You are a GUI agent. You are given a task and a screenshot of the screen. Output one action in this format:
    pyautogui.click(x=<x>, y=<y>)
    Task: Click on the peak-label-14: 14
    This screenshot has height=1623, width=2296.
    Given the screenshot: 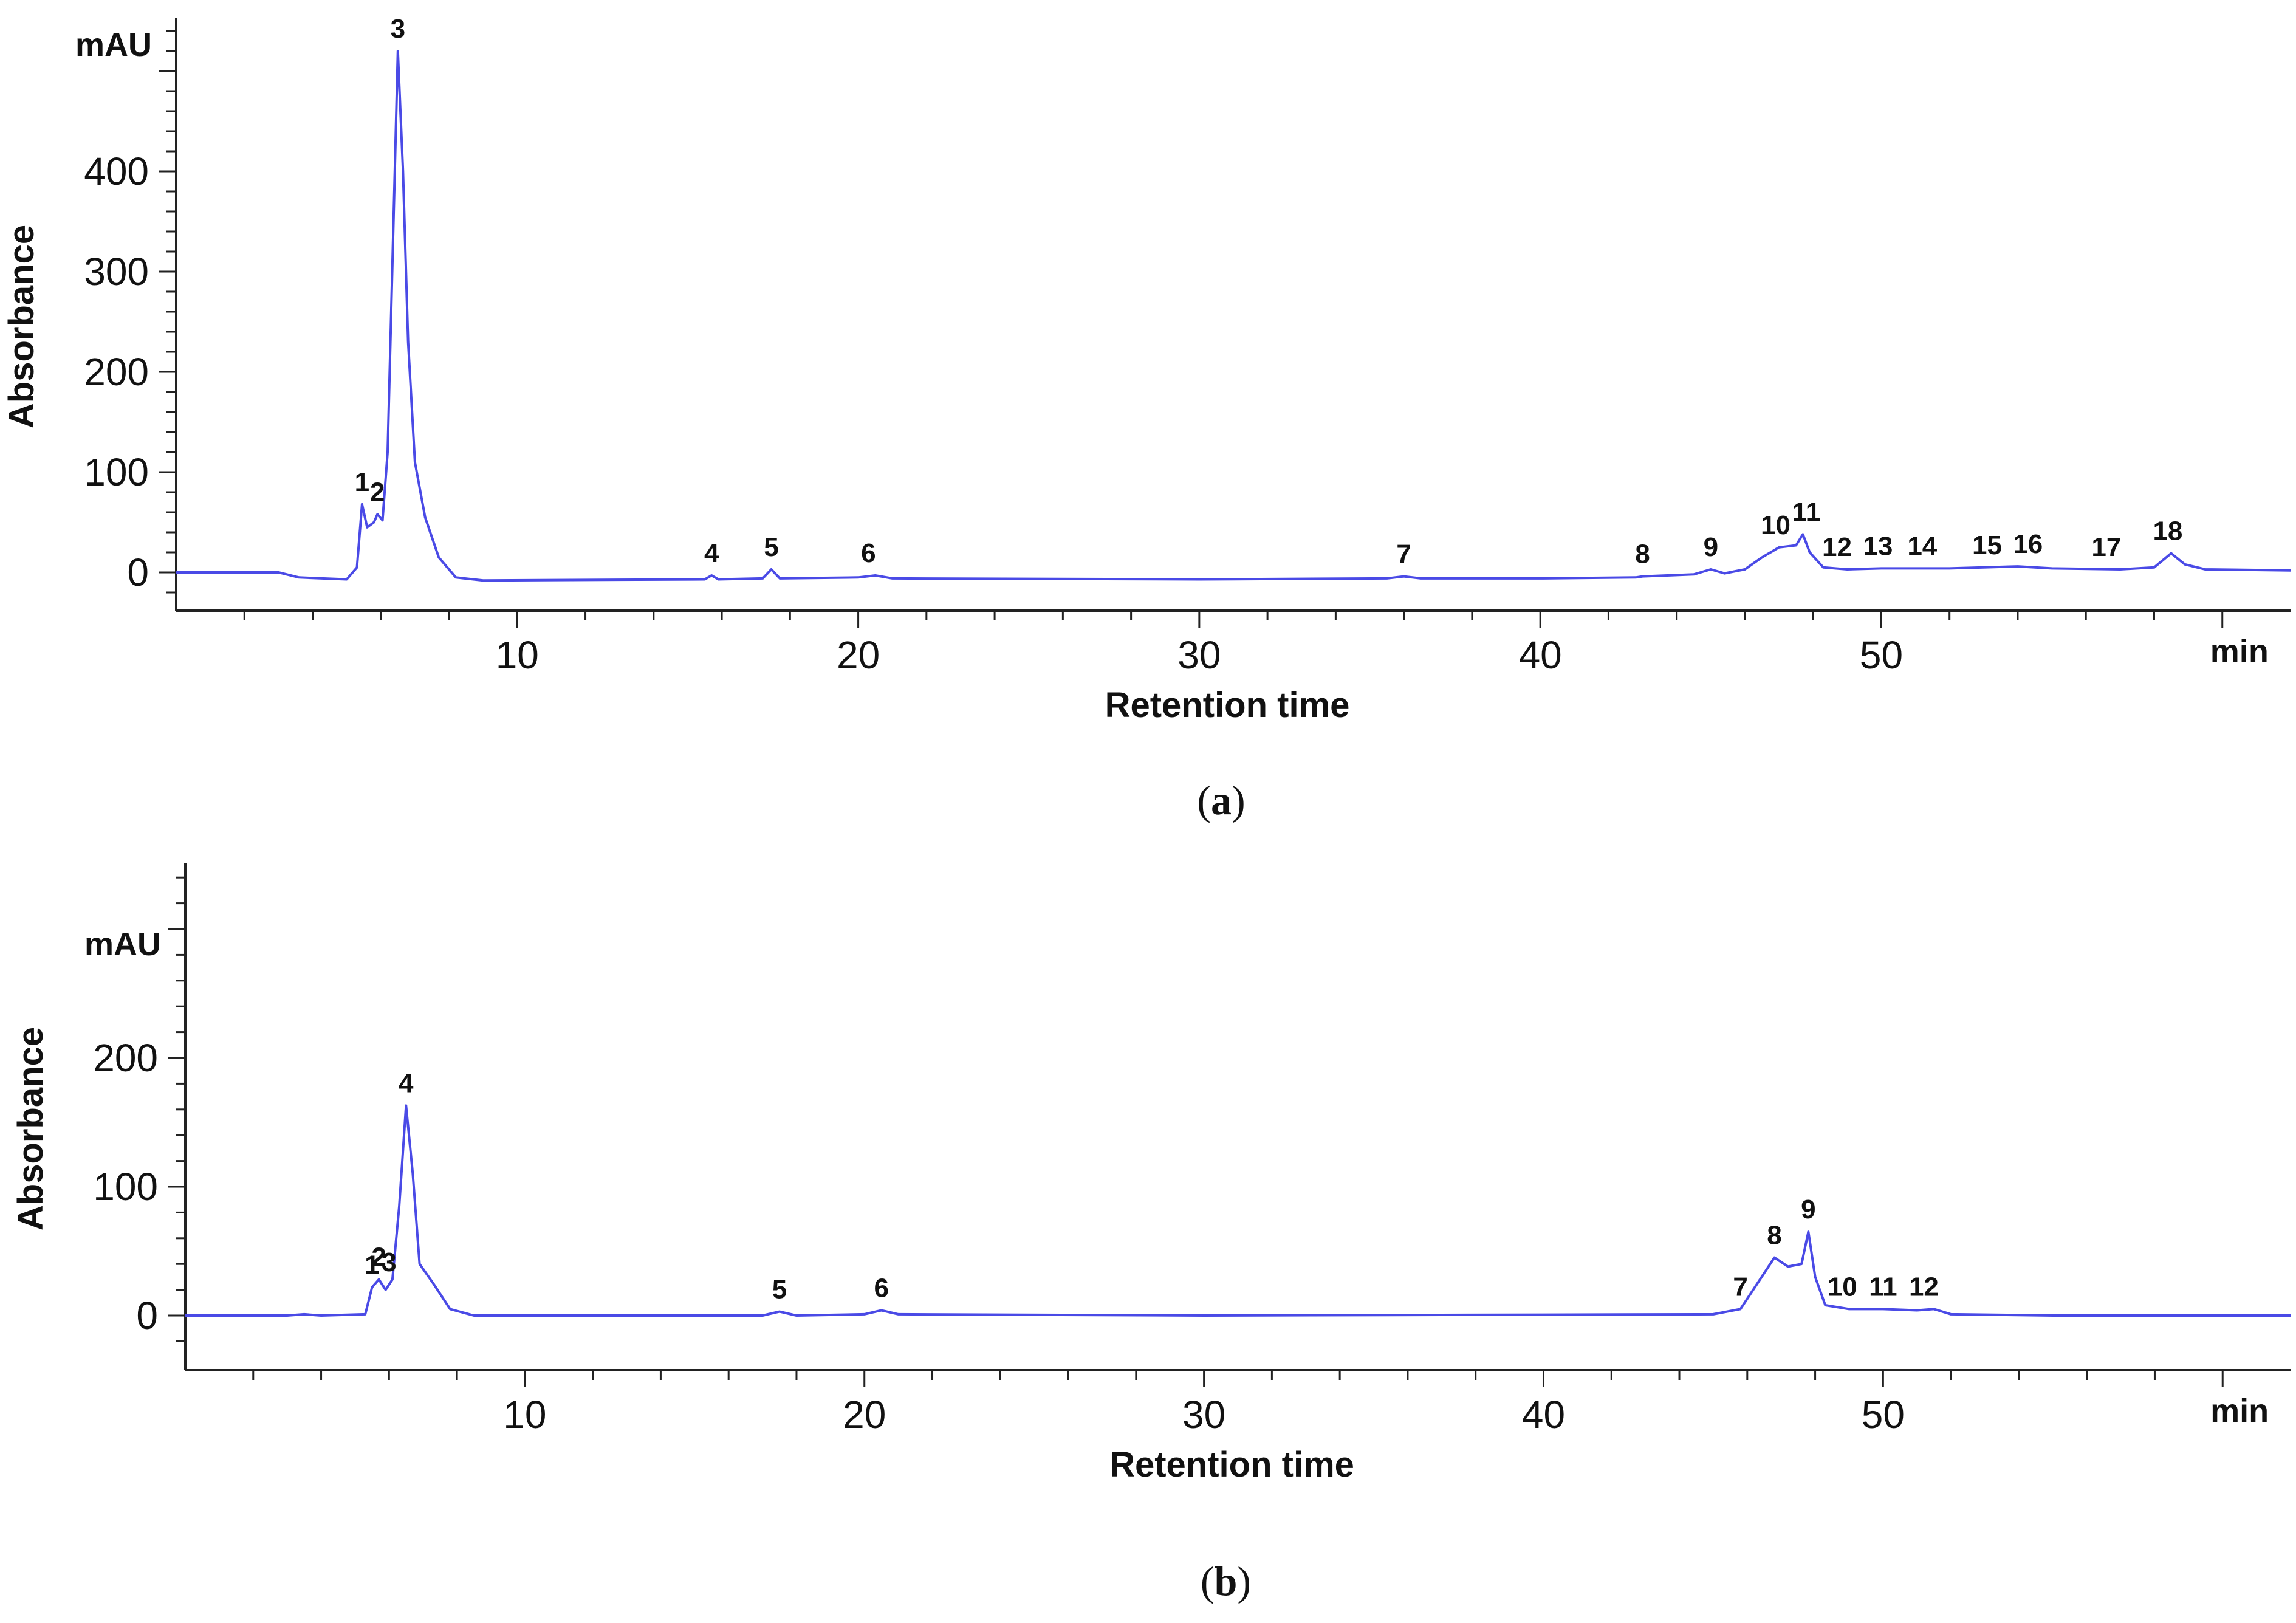 What is the action you would take?
    pyautogui.click(x=1922, y=546)
    